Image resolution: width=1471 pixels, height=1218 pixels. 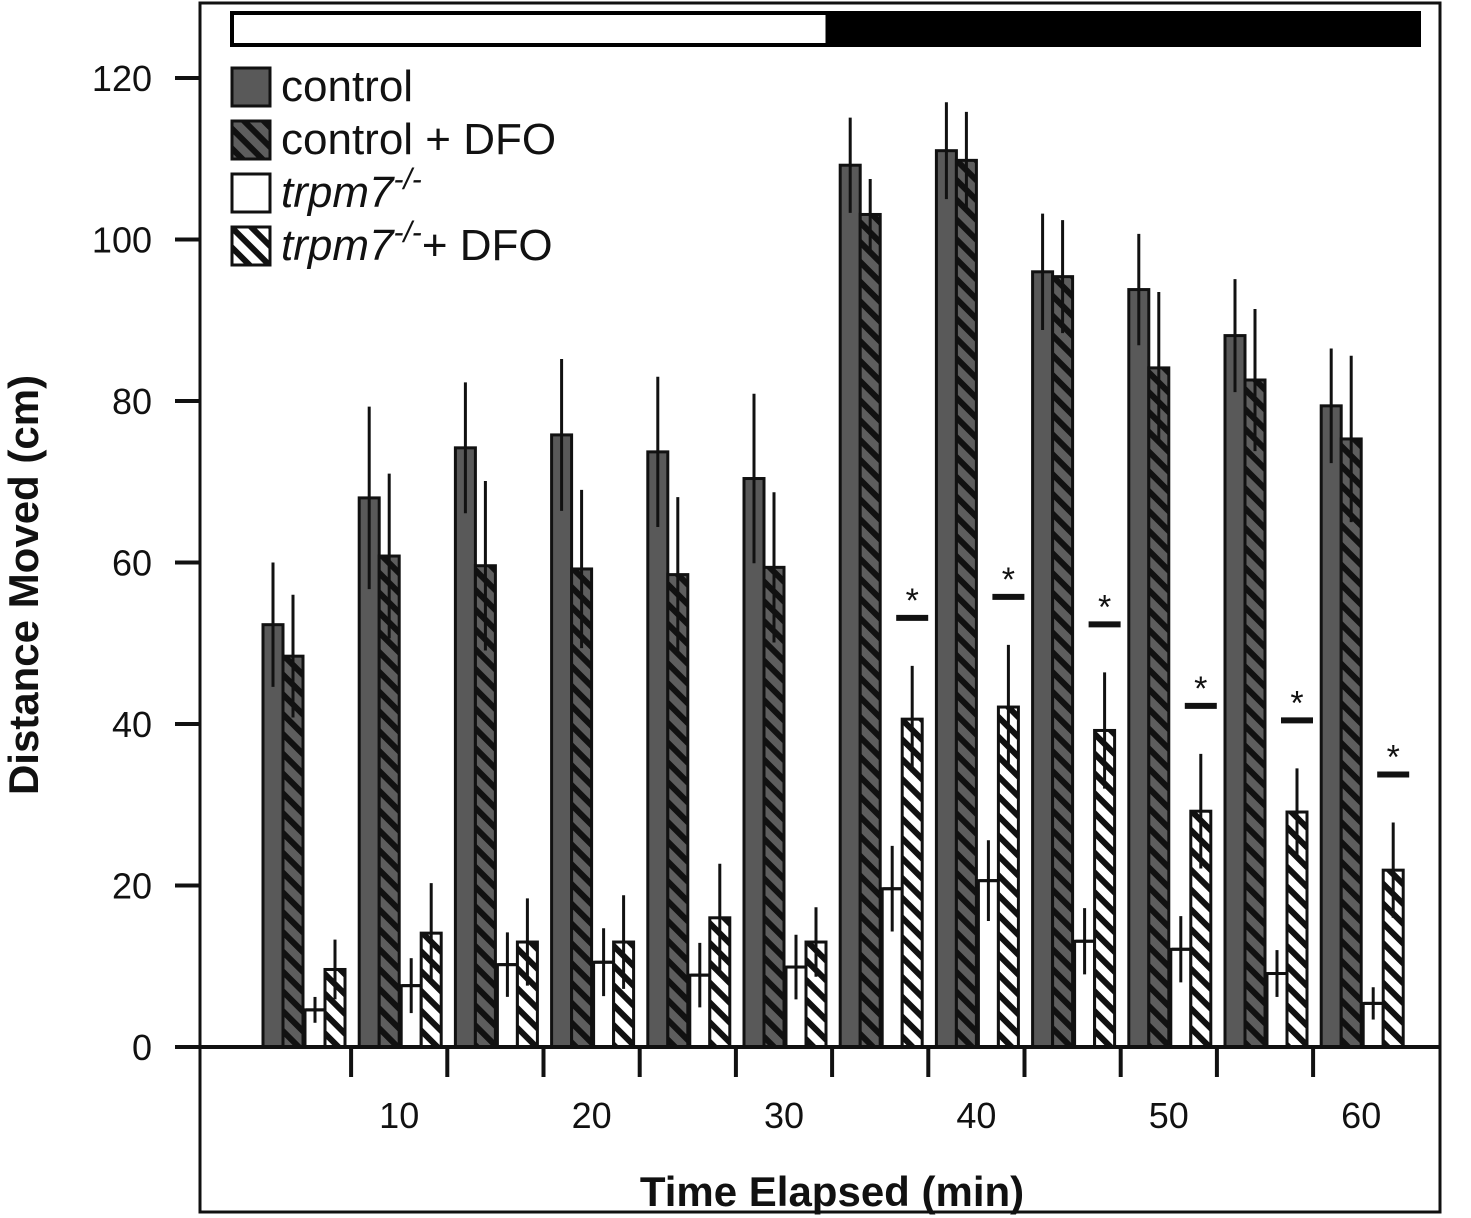 What do you see at coordinates (132, 724) in the screenshot?
I see `y-tick-label: 40` at bounding box center [132, 724].